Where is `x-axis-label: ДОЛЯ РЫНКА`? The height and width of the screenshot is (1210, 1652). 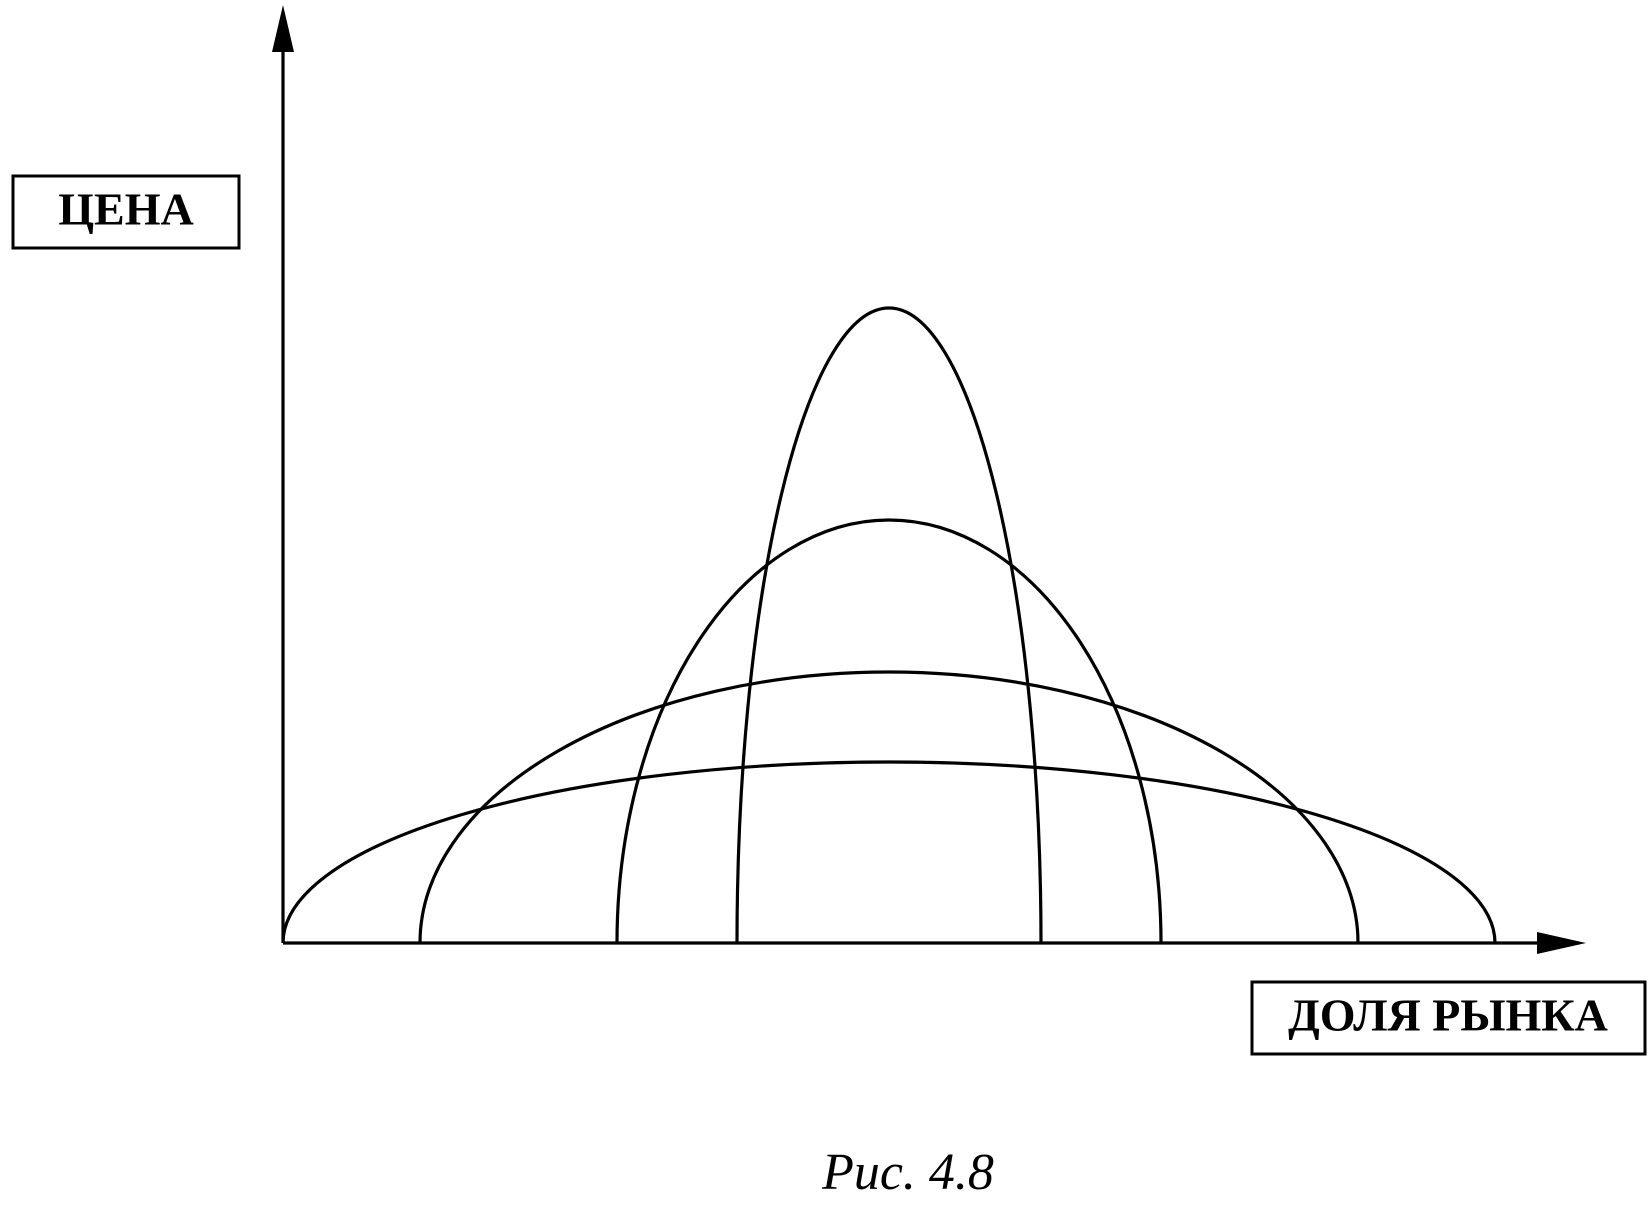
x-axis-label: ДОЛЯ РЫНКА is located at coordinates (1448, 1015).